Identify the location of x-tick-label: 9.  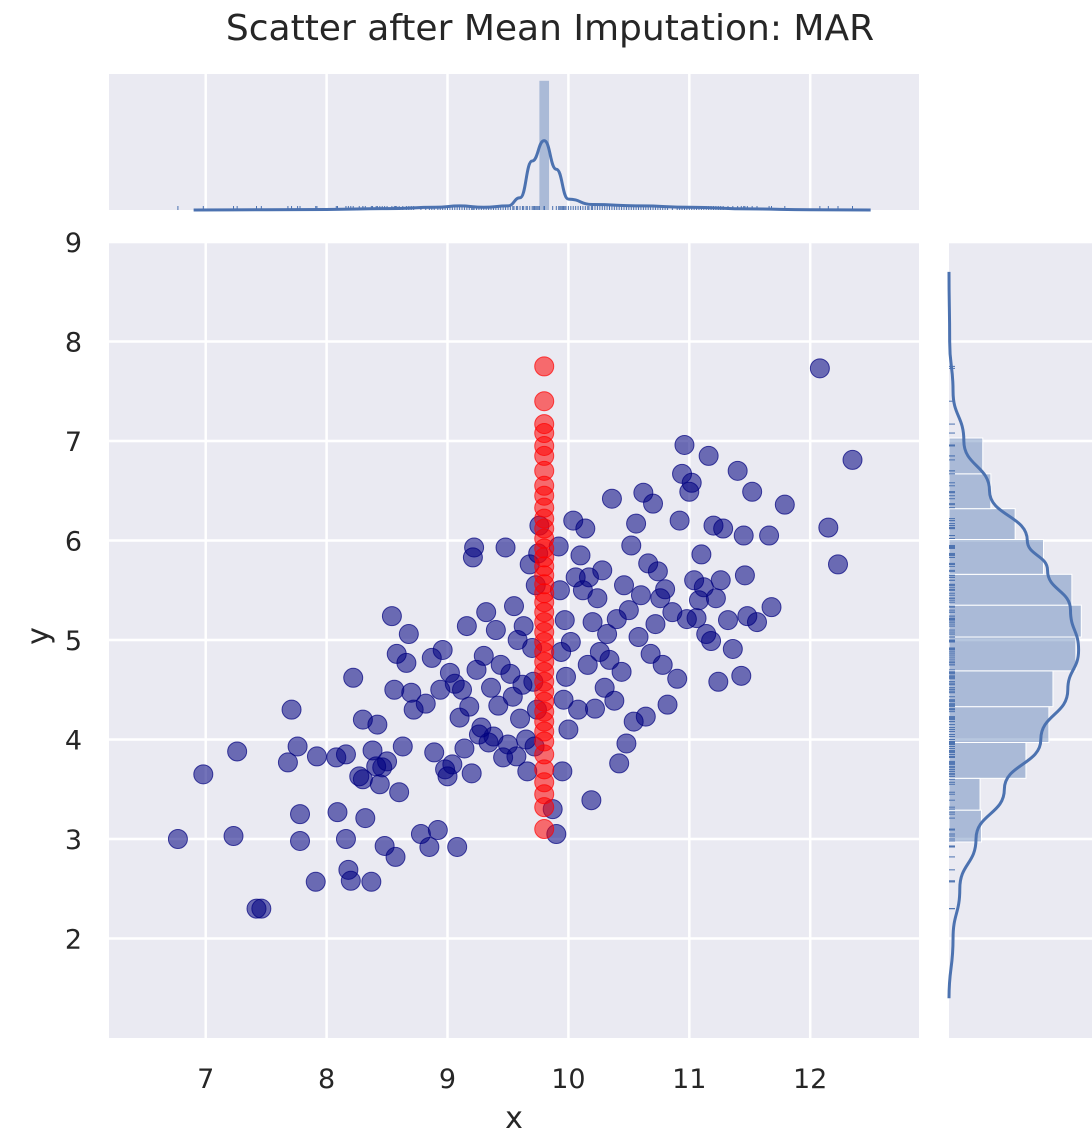
(447, 1079).